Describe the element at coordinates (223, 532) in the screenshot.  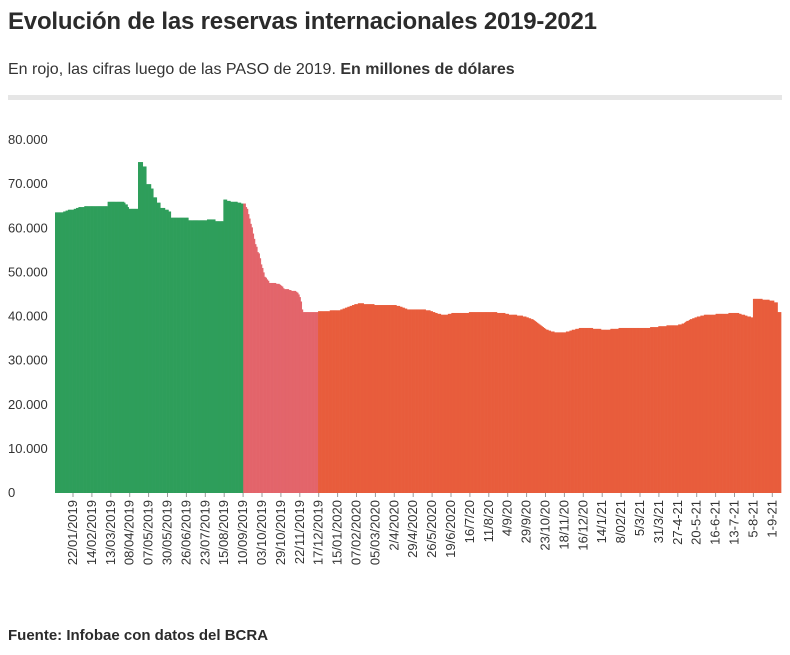
I see `x-tick-label: 15/08/2019` at that location.